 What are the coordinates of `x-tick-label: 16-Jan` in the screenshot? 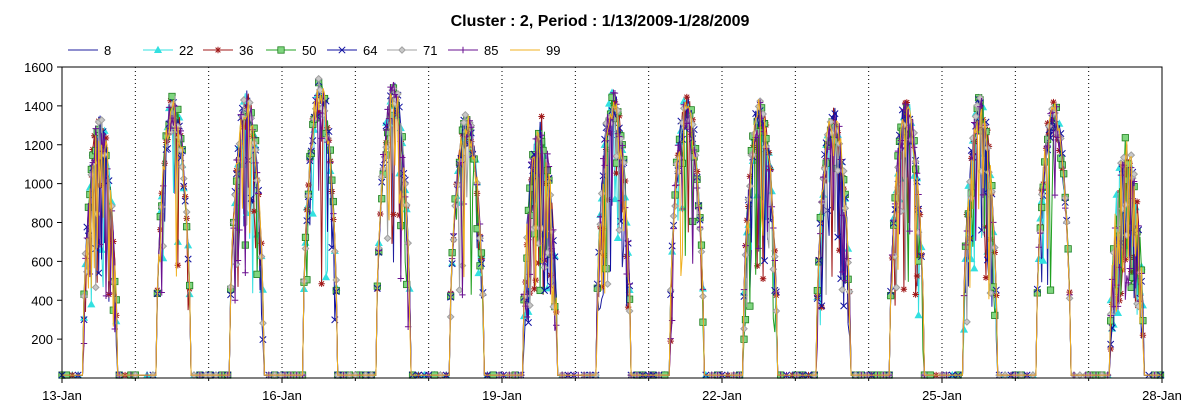 It's located at (282, 395).